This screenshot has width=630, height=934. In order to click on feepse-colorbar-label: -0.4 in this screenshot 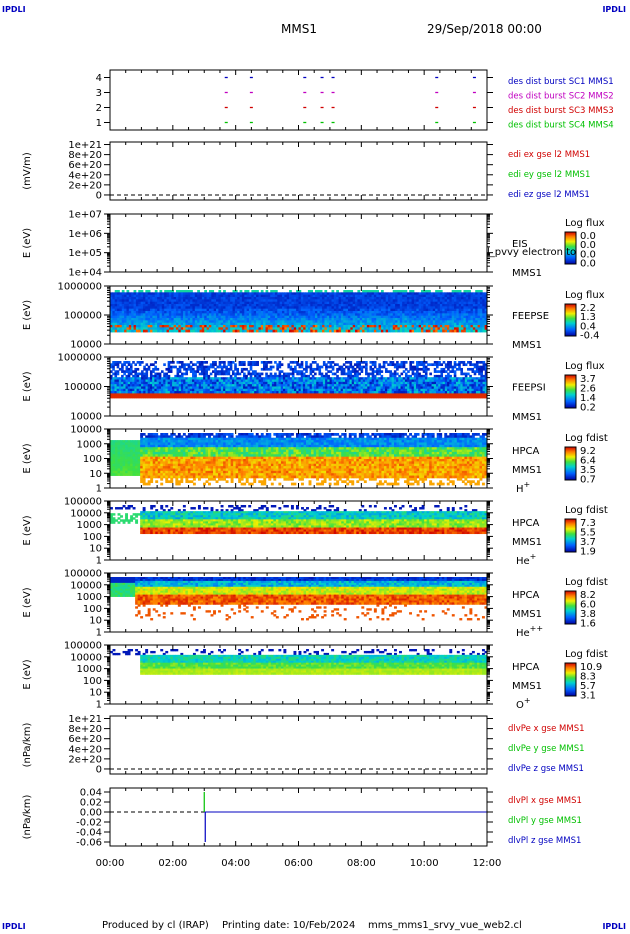, I will do `click(590, 335)`.